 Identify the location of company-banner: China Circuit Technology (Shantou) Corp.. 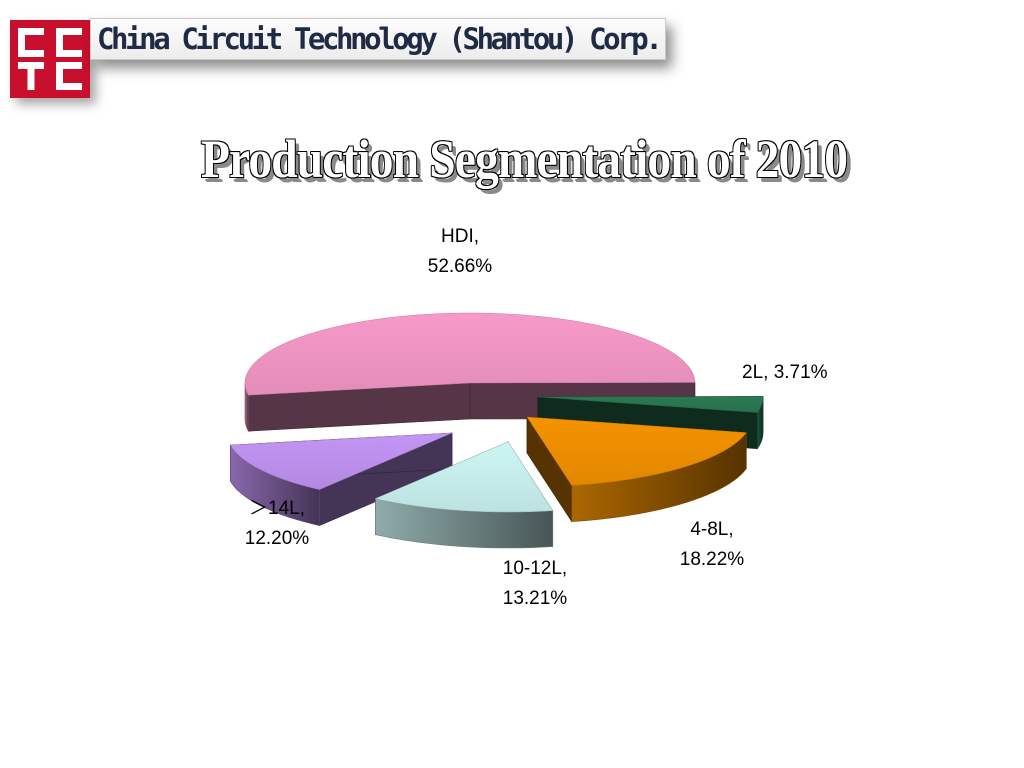
(378, 39).